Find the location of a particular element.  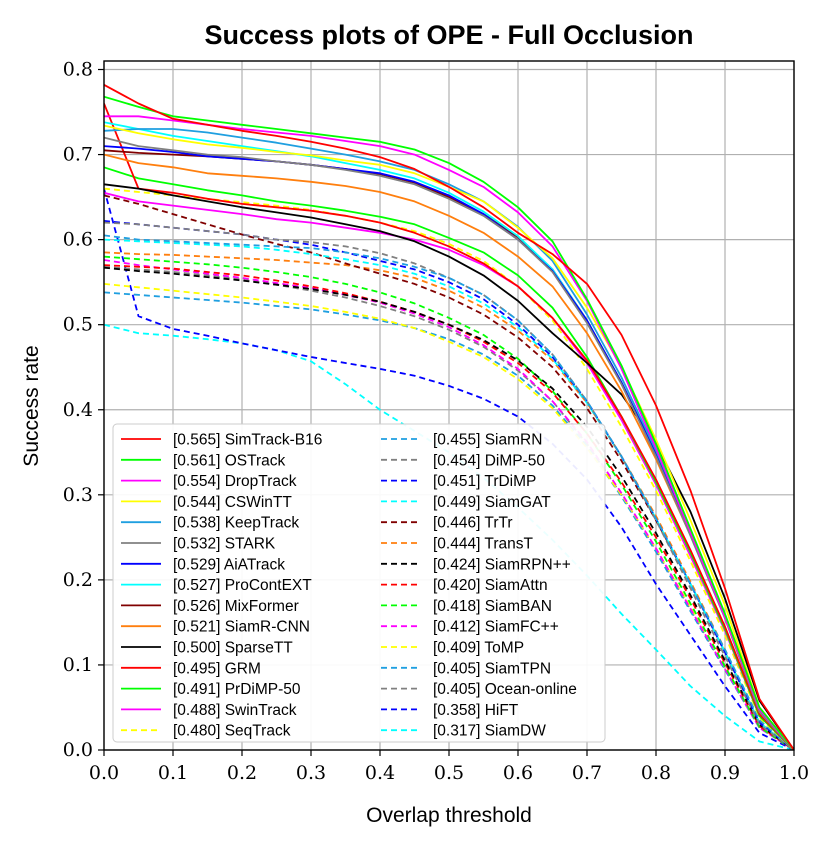

x-tick-label: 0.0 is located at coordinates (104, 773).